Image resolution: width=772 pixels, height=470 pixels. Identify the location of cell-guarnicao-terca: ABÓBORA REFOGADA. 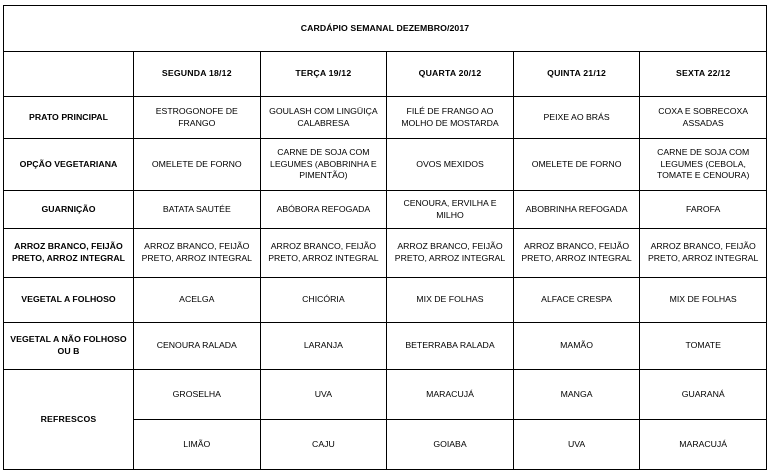
(323, 209).